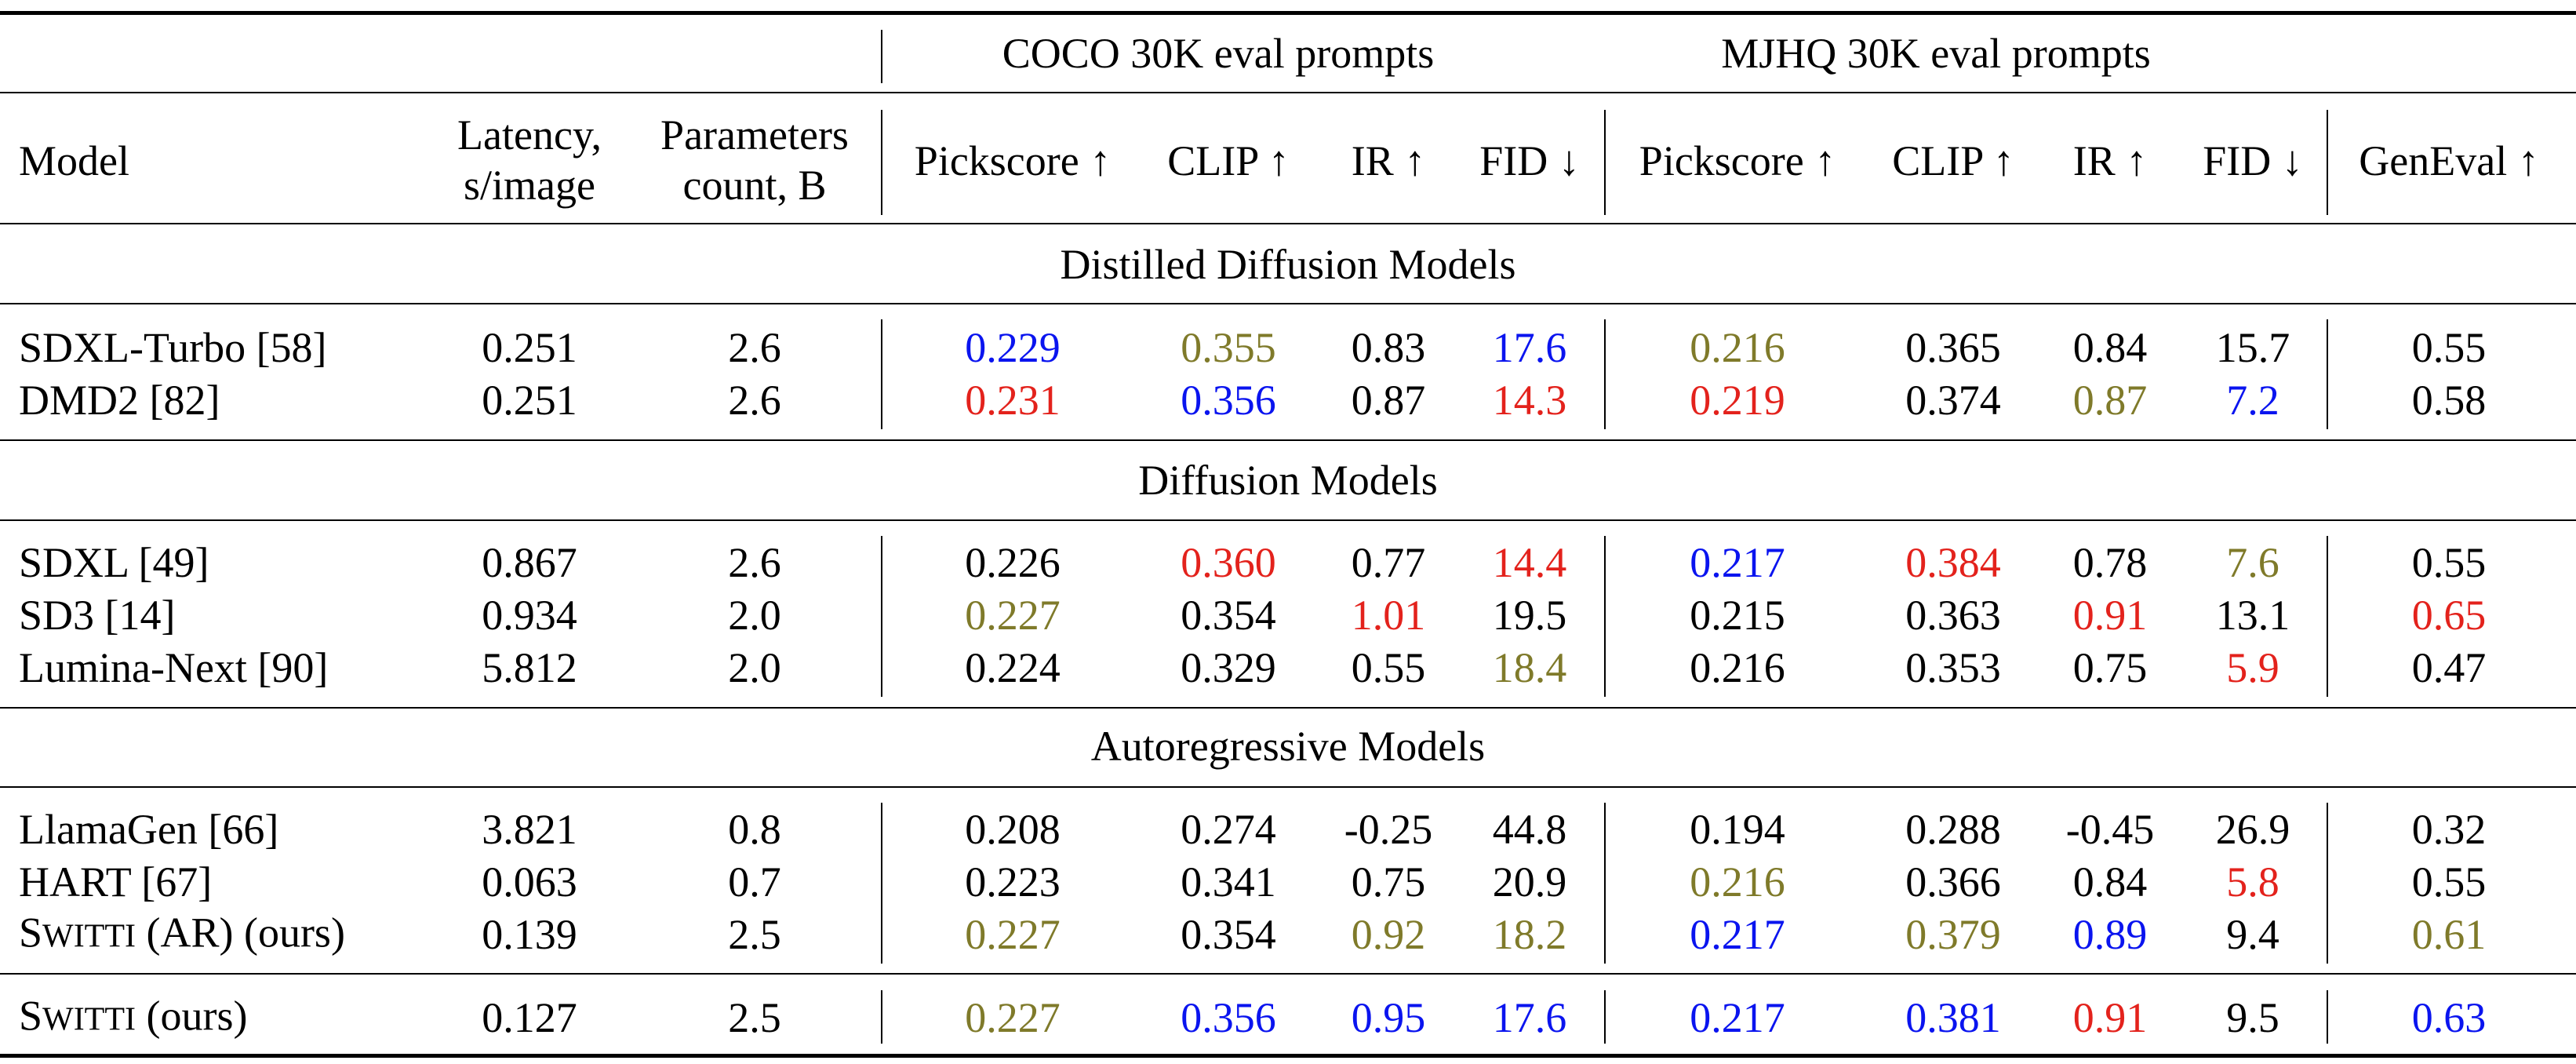 Image resolution: width=2576 pixels, height=1064 pixels. I want to click on section-3-end-rule, so click(1288, 974).